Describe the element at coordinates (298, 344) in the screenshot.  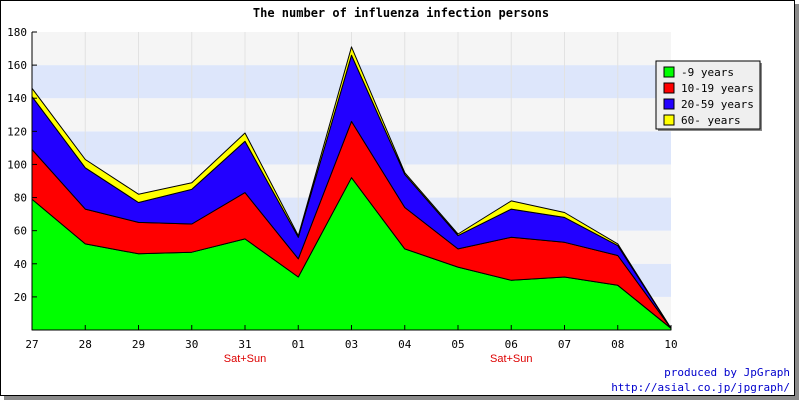
I see `x-tick-label: 01` at that location.